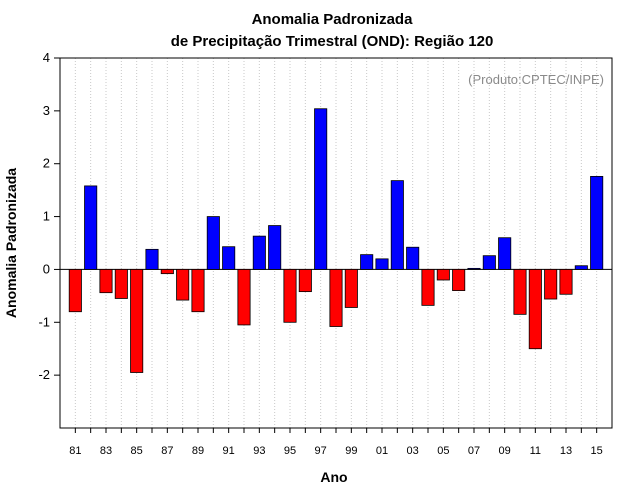 The width and height of the screenshot is (640, 500). Describe the element at coordinates (474, 451) in the screenshot. I see `x-tick-label: 07` at that location.